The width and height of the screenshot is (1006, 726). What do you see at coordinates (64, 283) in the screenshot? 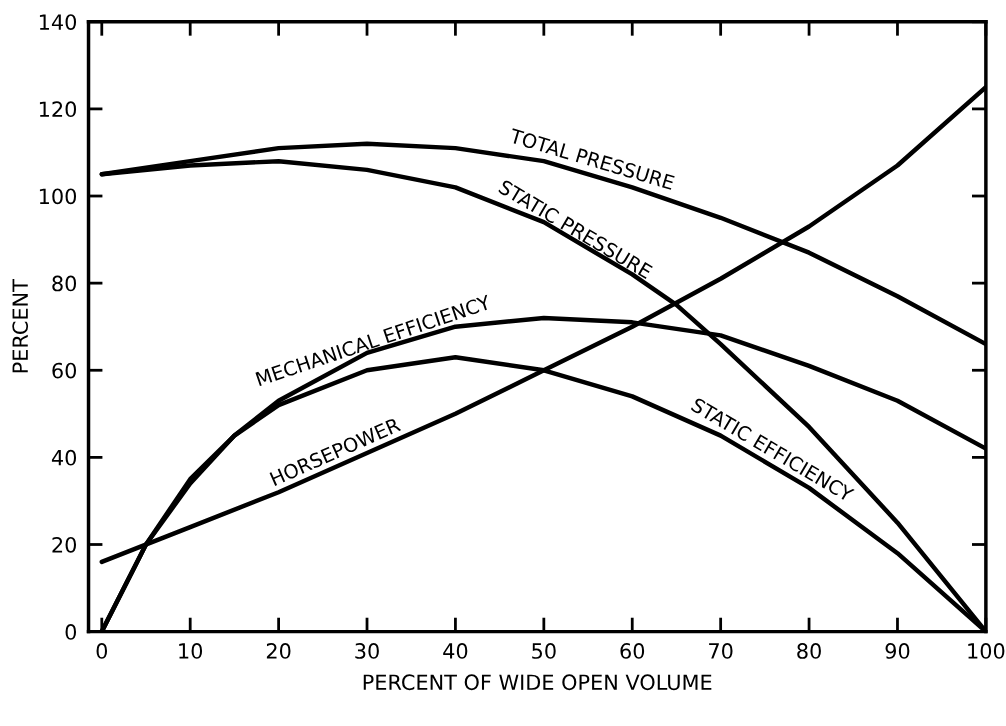
I see `y-tick-label: 80` at bounding box center [64, 283].